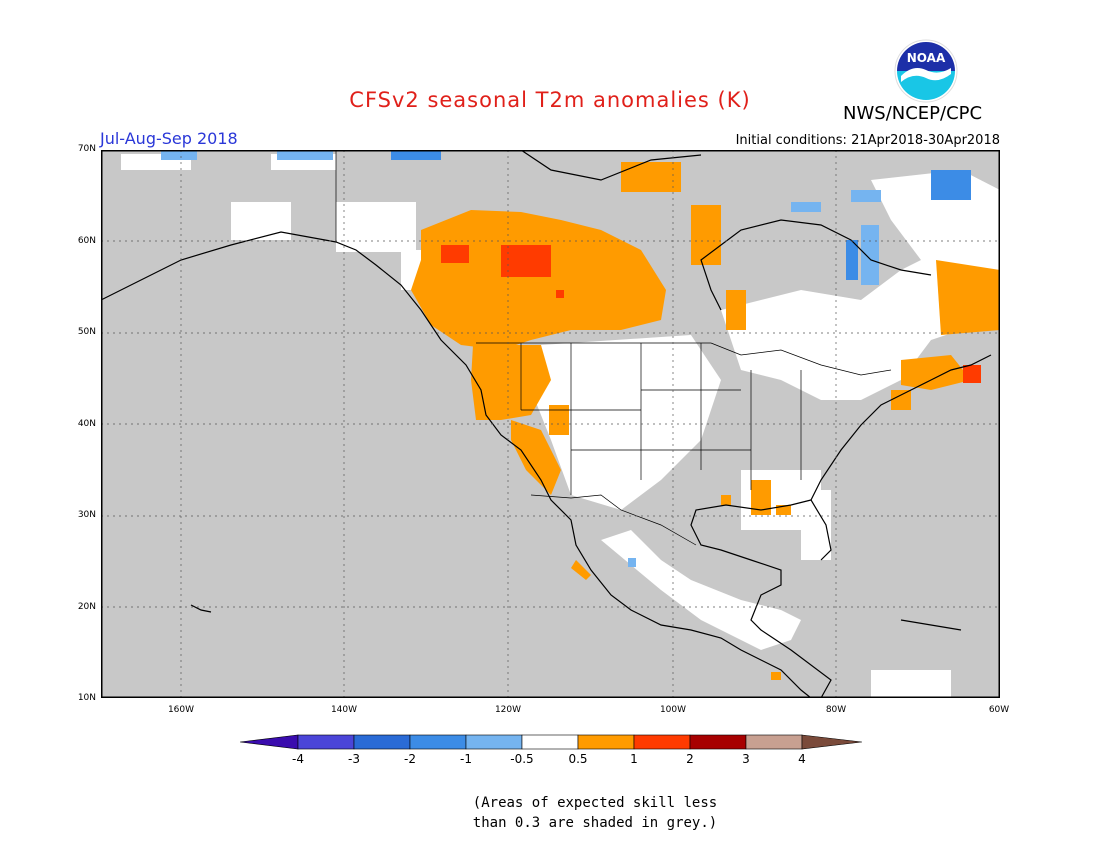  Describe the element at coordinates (926, 58) in the screenshot. I see `noaa-logo-text: NOAA` at that location.